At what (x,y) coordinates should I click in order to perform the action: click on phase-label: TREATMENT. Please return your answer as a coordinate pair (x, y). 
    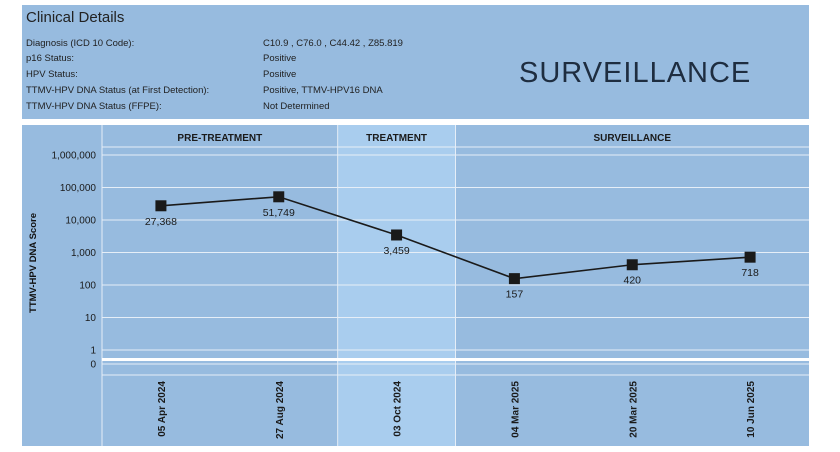
    Looking at the image, I should click on (396, 138).